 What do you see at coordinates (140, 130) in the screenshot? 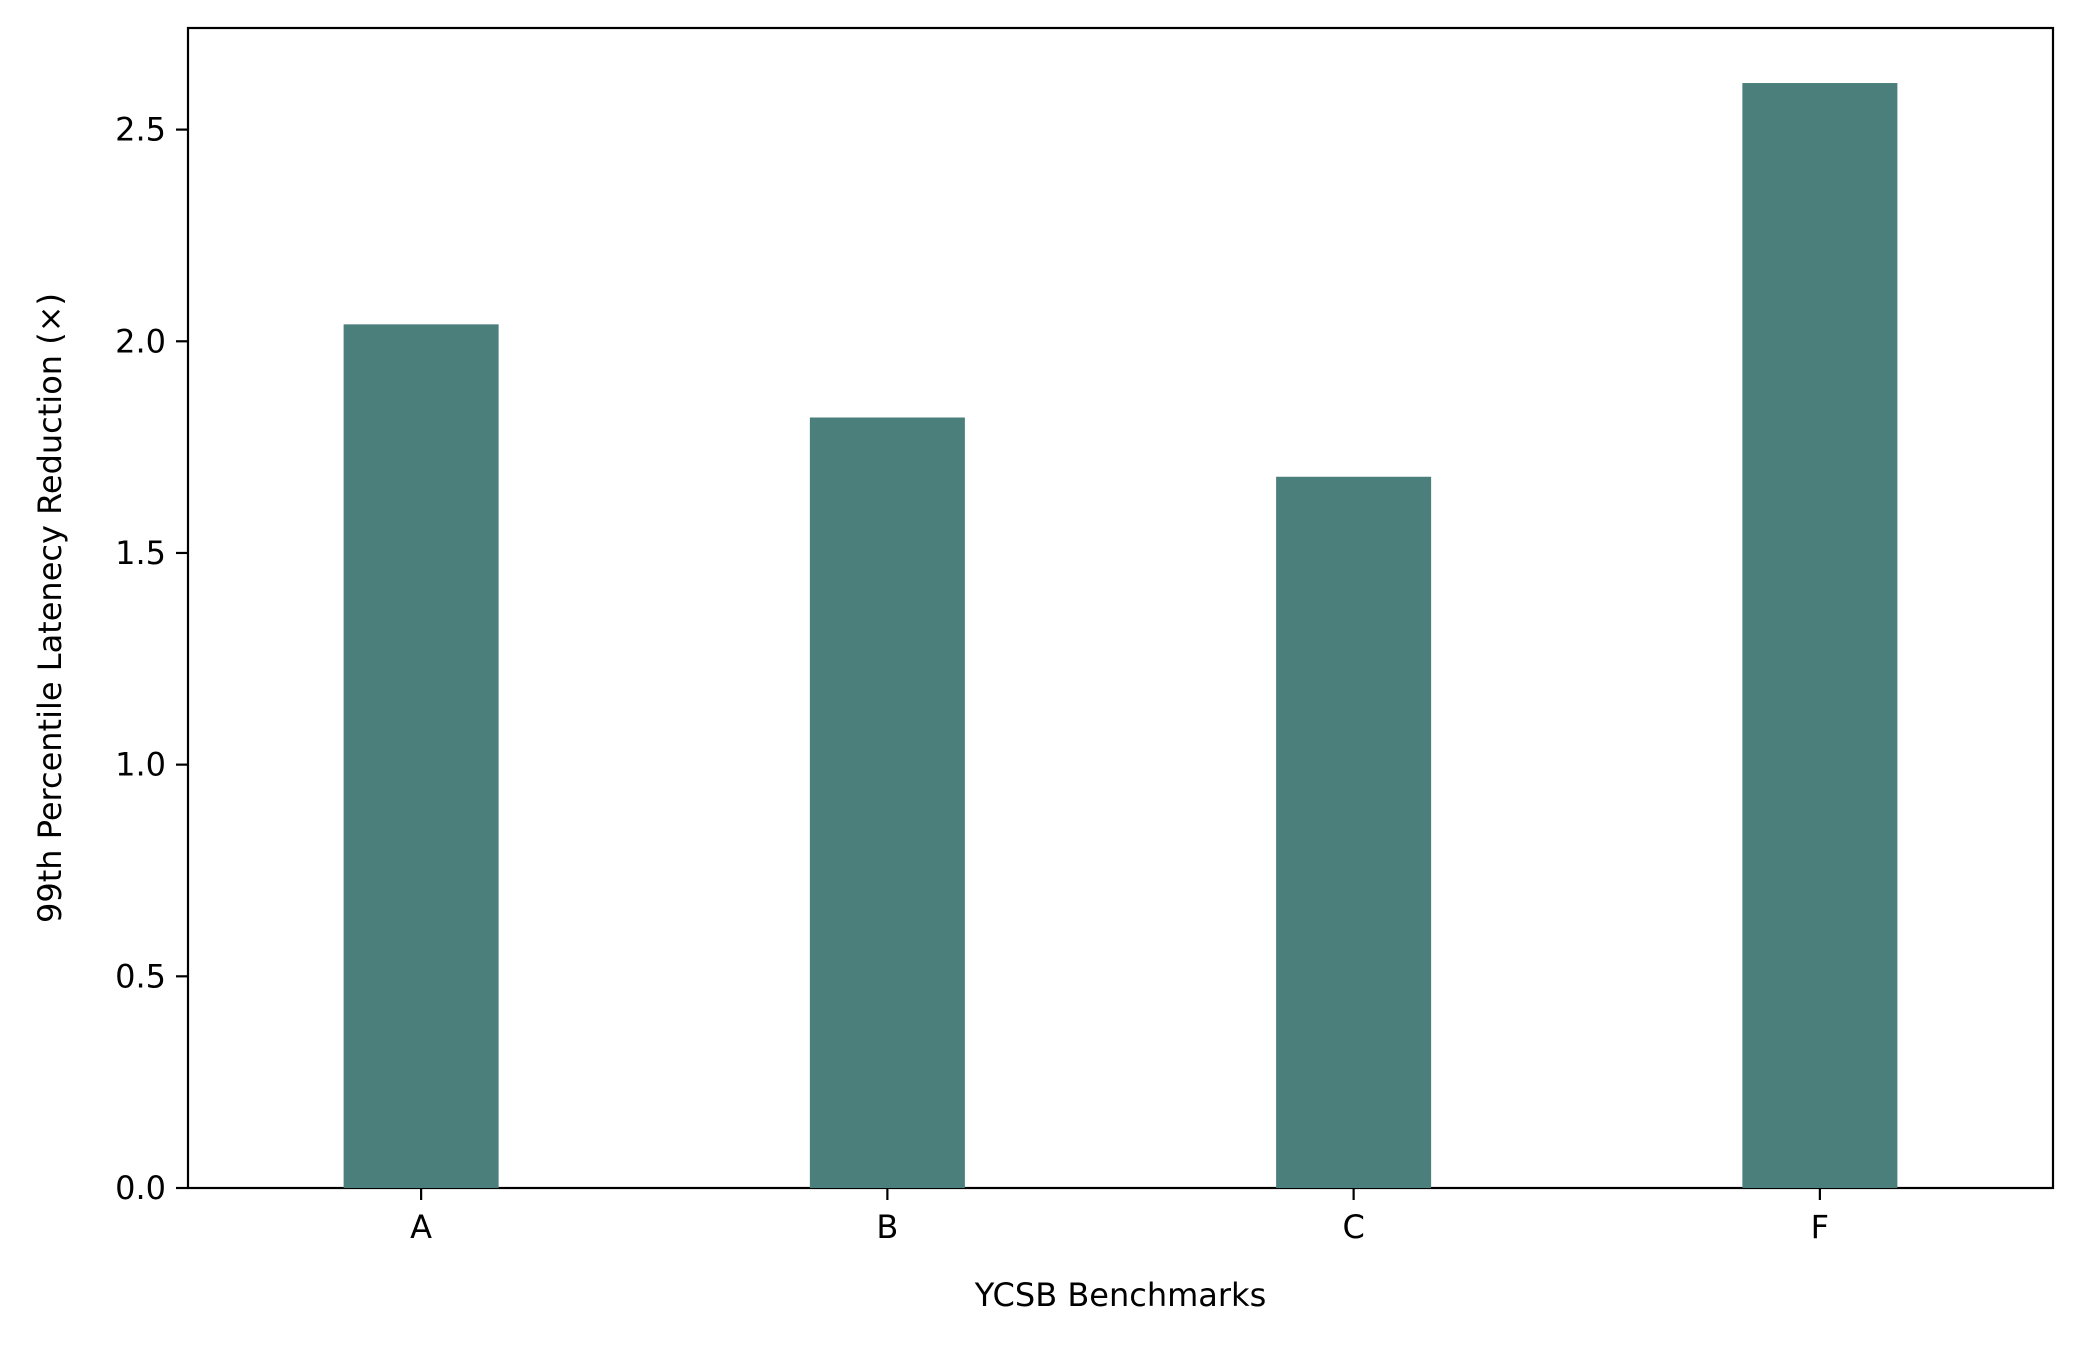
I see `y-tick-label: 2.5` at bounding box center [140, 130].